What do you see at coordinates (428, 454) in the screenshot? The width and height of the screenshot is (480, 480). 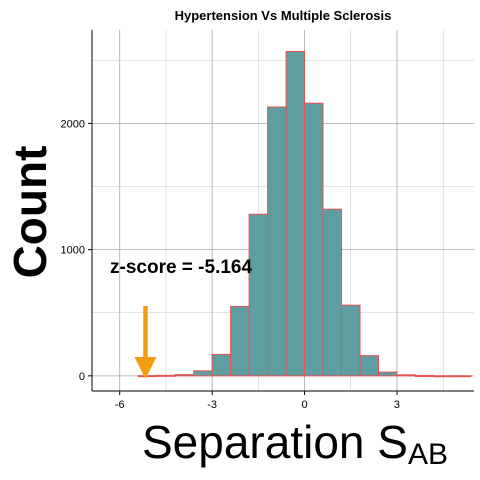 I see `x-axis-label-subscript: AB` at bounding box center [428, 454].